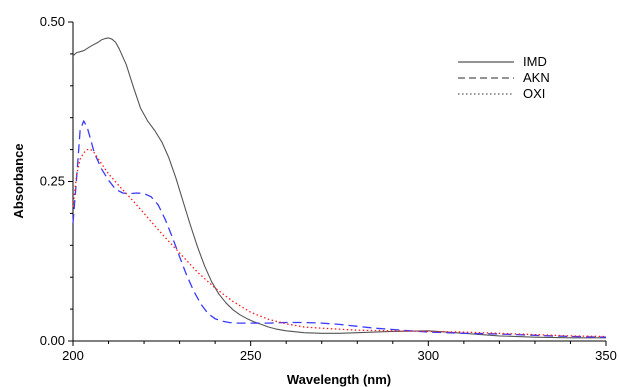 This screenshot has height=387, width=619. I want to click on legend-label-akn: AKN, so click(536, 77).